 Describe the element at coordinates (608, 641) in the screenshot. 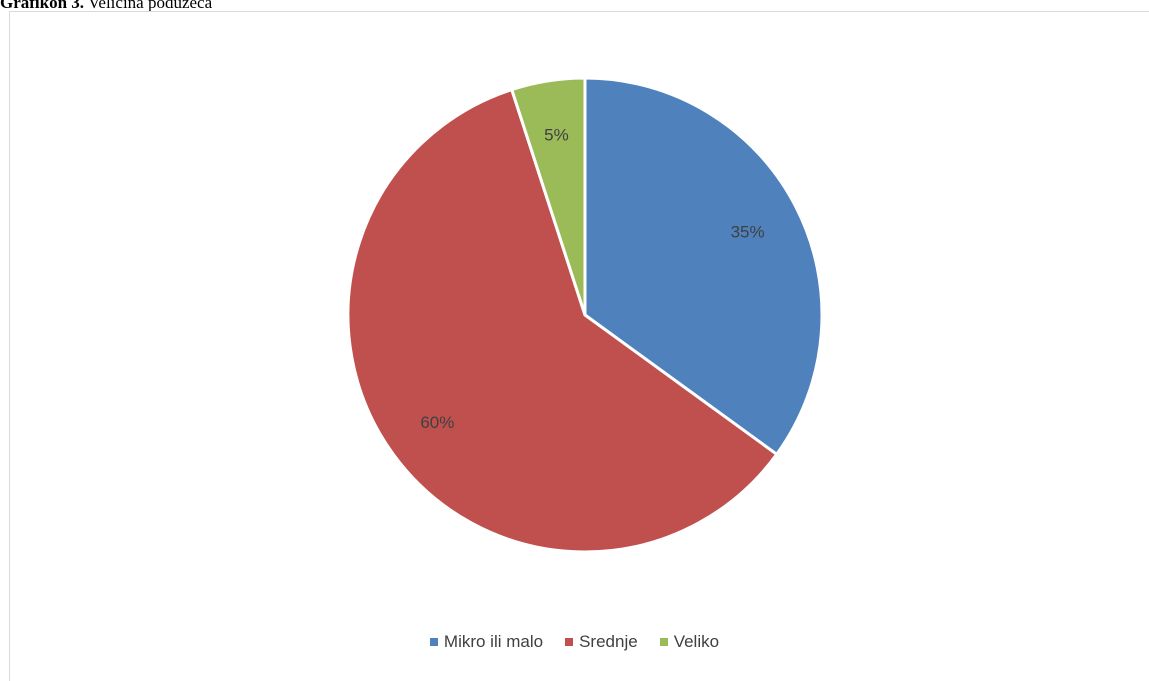

I see `legend-label: Srednje` at that location.